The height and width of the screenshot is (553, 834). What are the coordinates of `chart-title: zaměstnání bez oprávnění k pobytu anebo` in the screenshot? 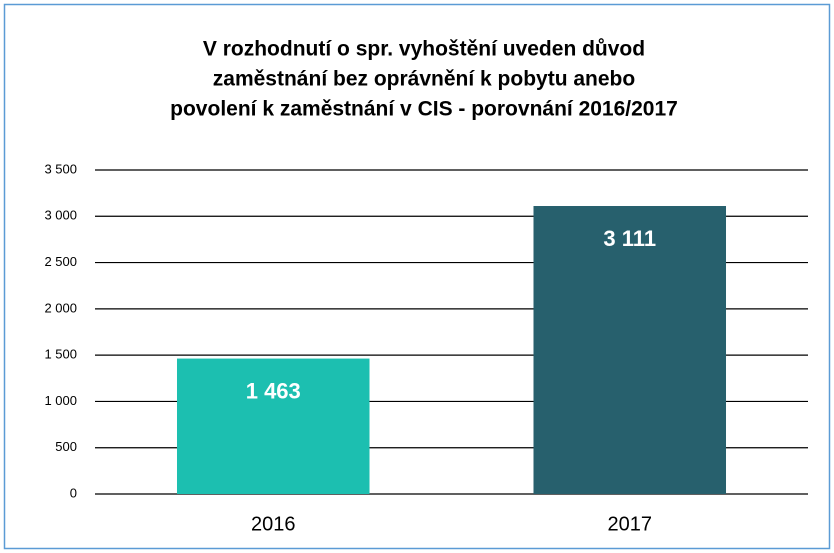 It's located at (424, 79).